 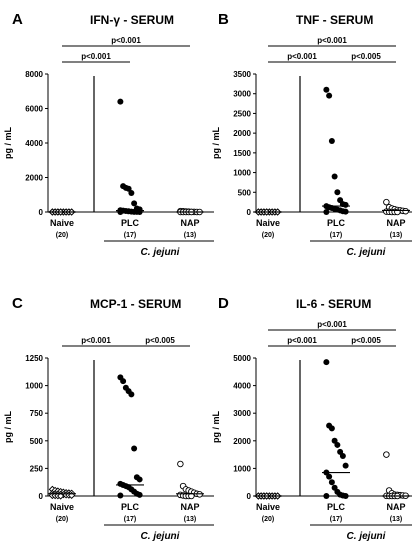 What do you see at coordinates (34, 74) in the screenshot?
I see `y-tick-label: 8000` at bounding box center [34, 74].